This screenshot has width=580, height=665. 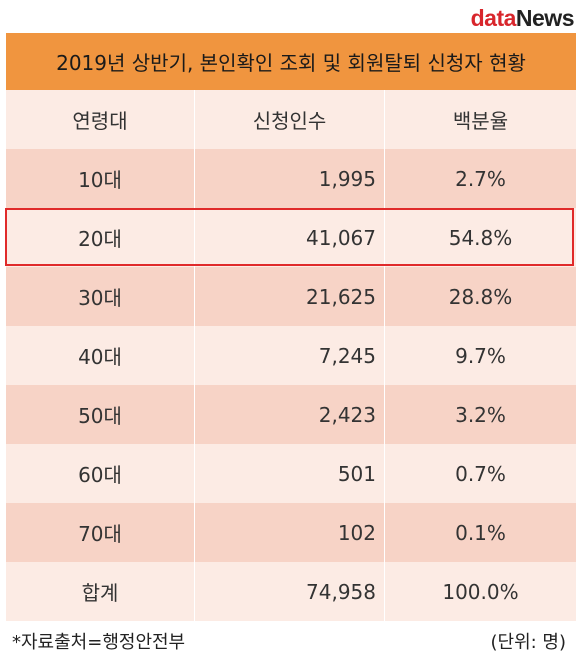 What do you see at coordinates (480, 414) in the screenshot?
I see `cell-percentage: 3.2%` at bounding box center [480, 414].